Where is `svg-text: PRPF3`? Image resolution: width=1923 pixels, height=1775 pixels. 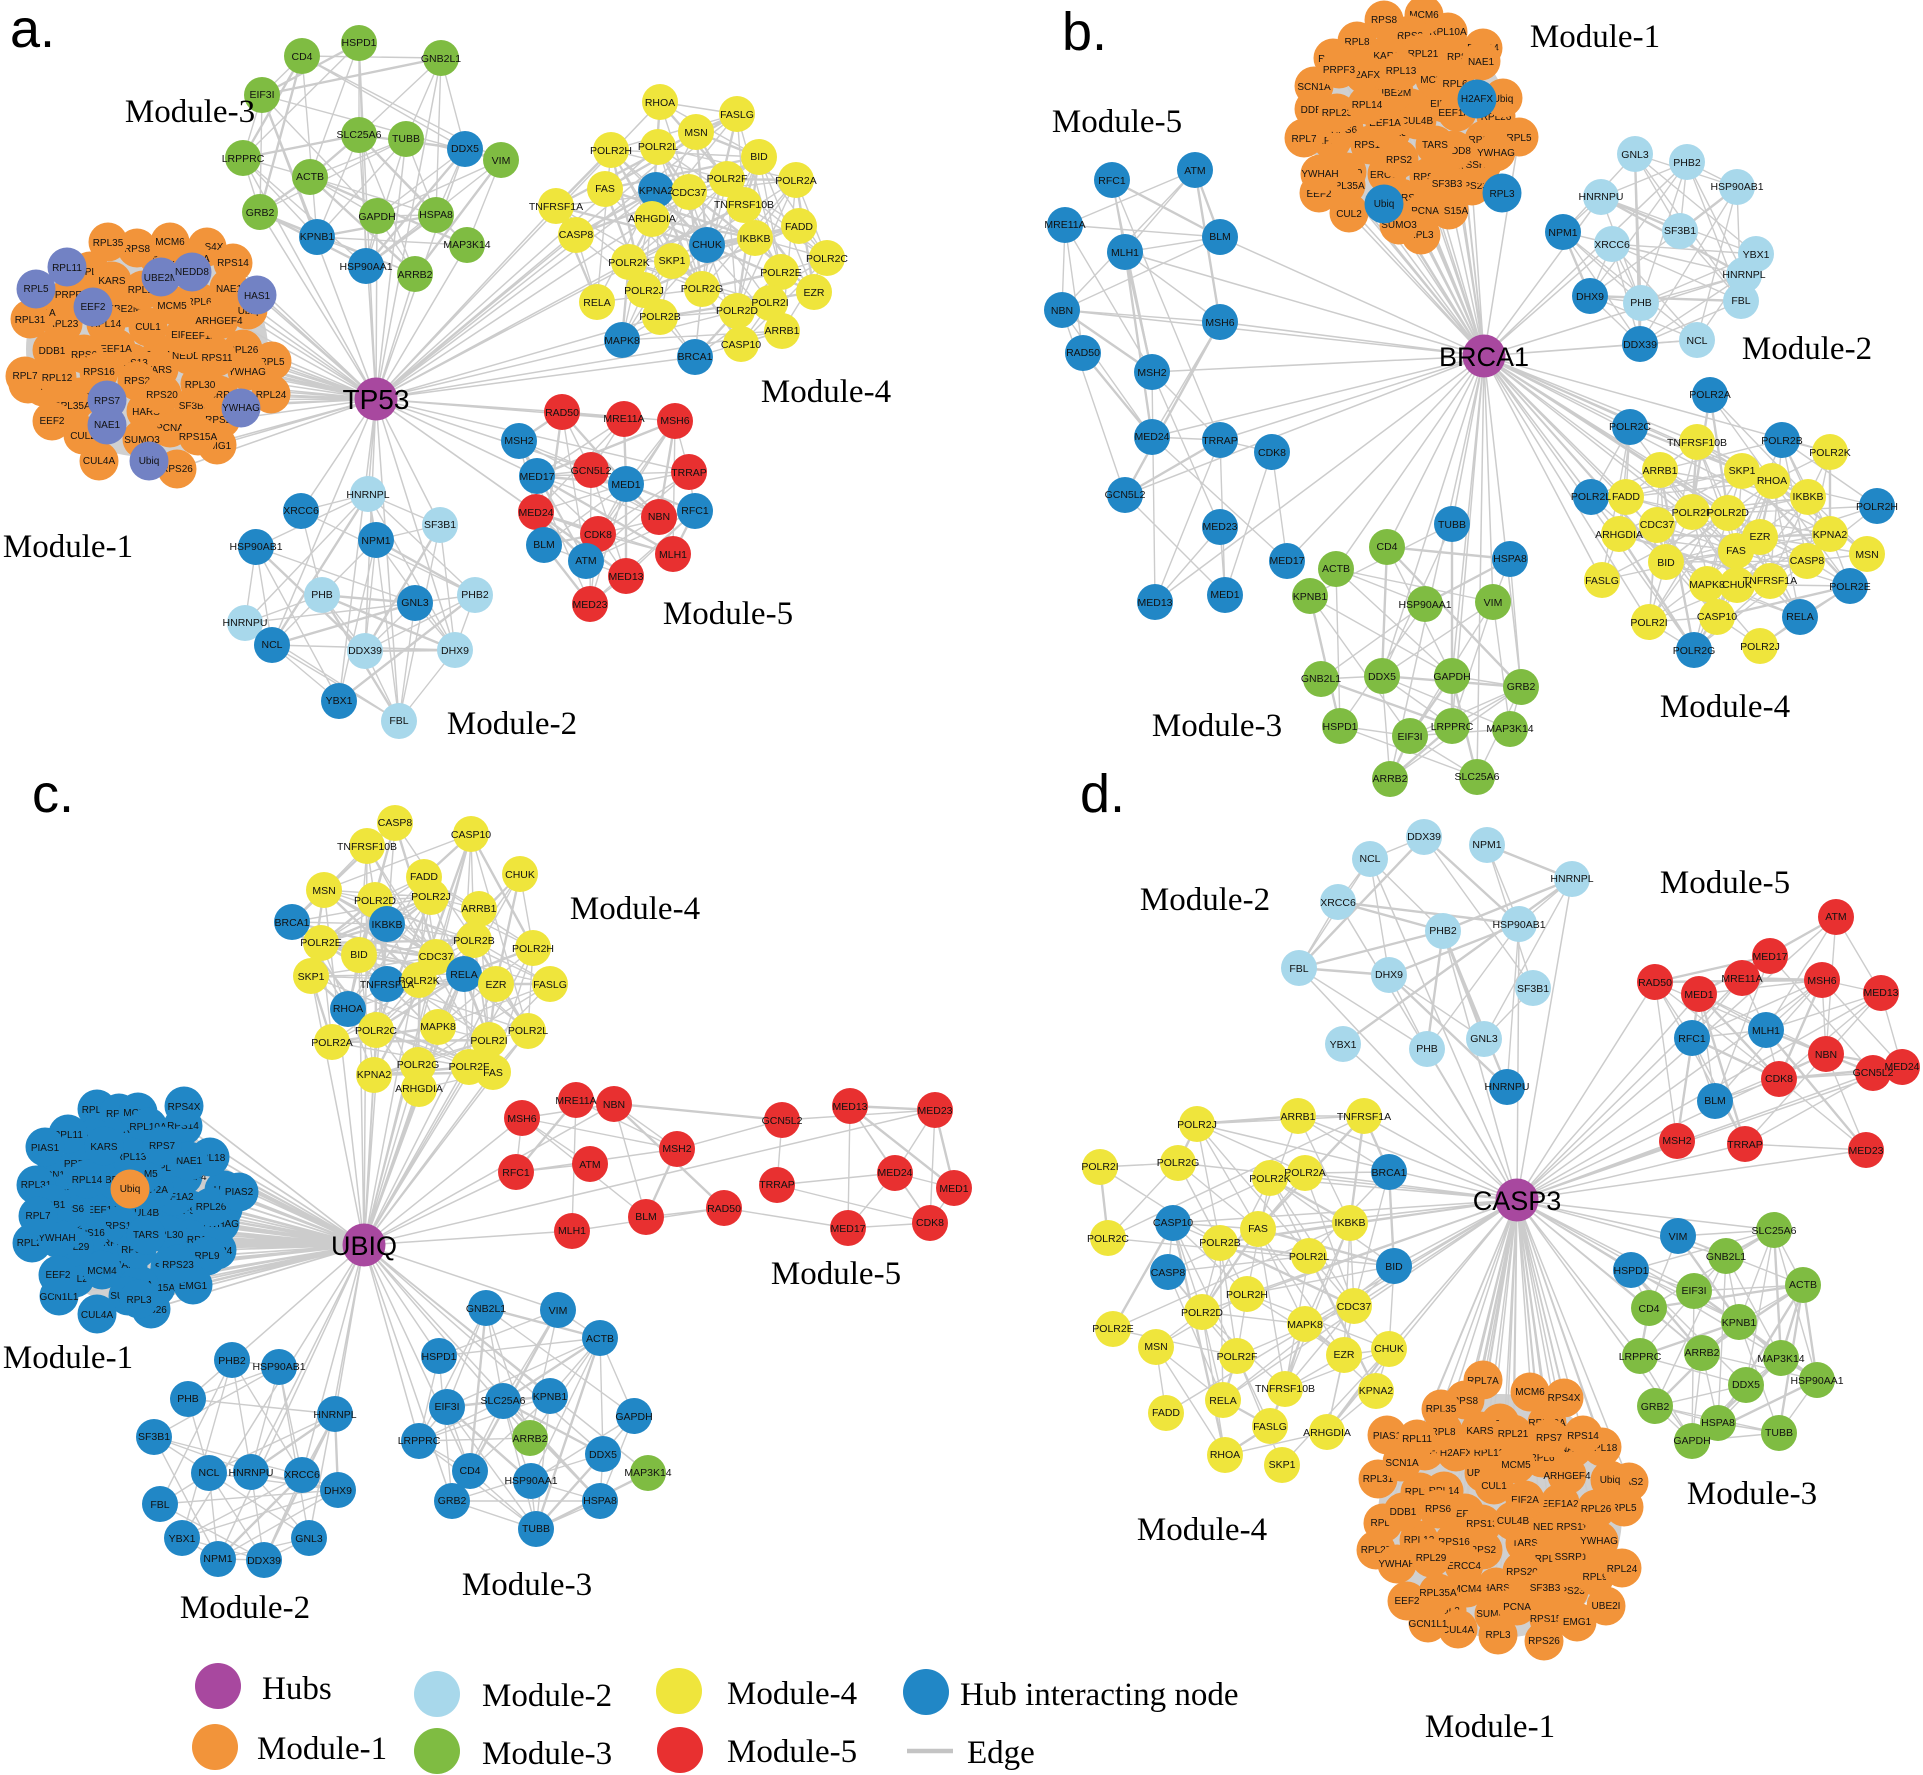
svg-text: PRPF3 is located at coordinates (1339, 70).